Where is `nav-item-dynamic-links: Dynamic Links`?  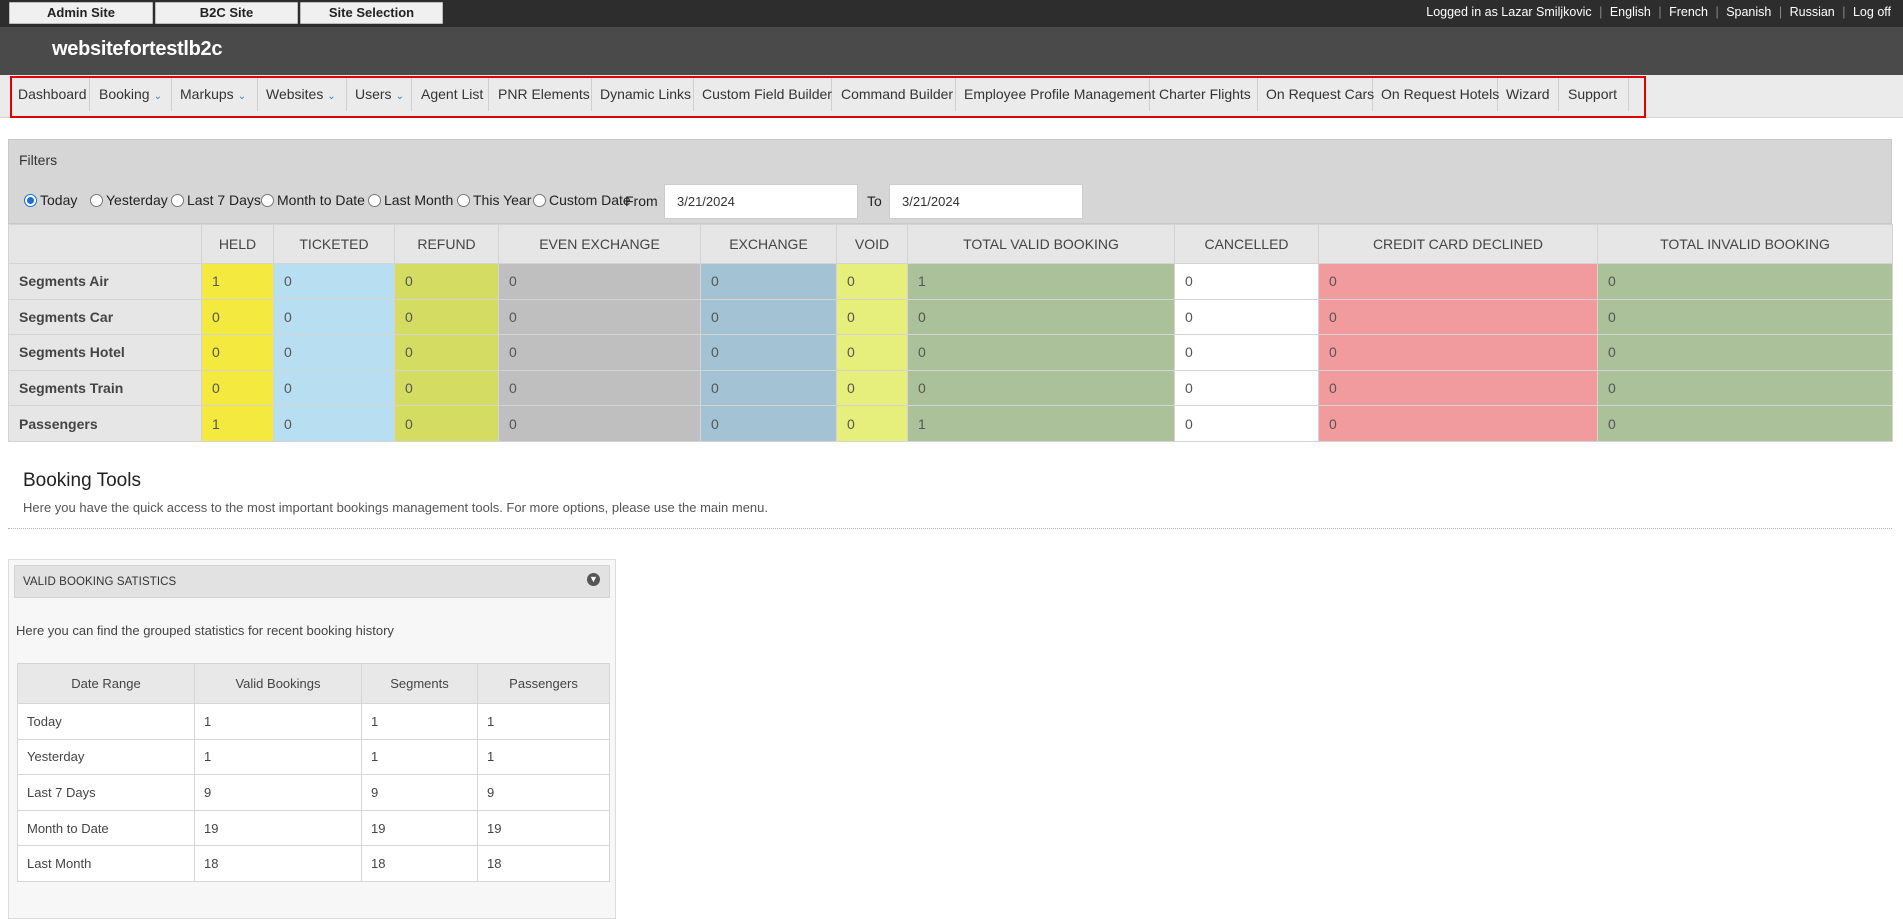
nav-item-dynamic-links: Dynamic Links is located at coordinates (643, 94).